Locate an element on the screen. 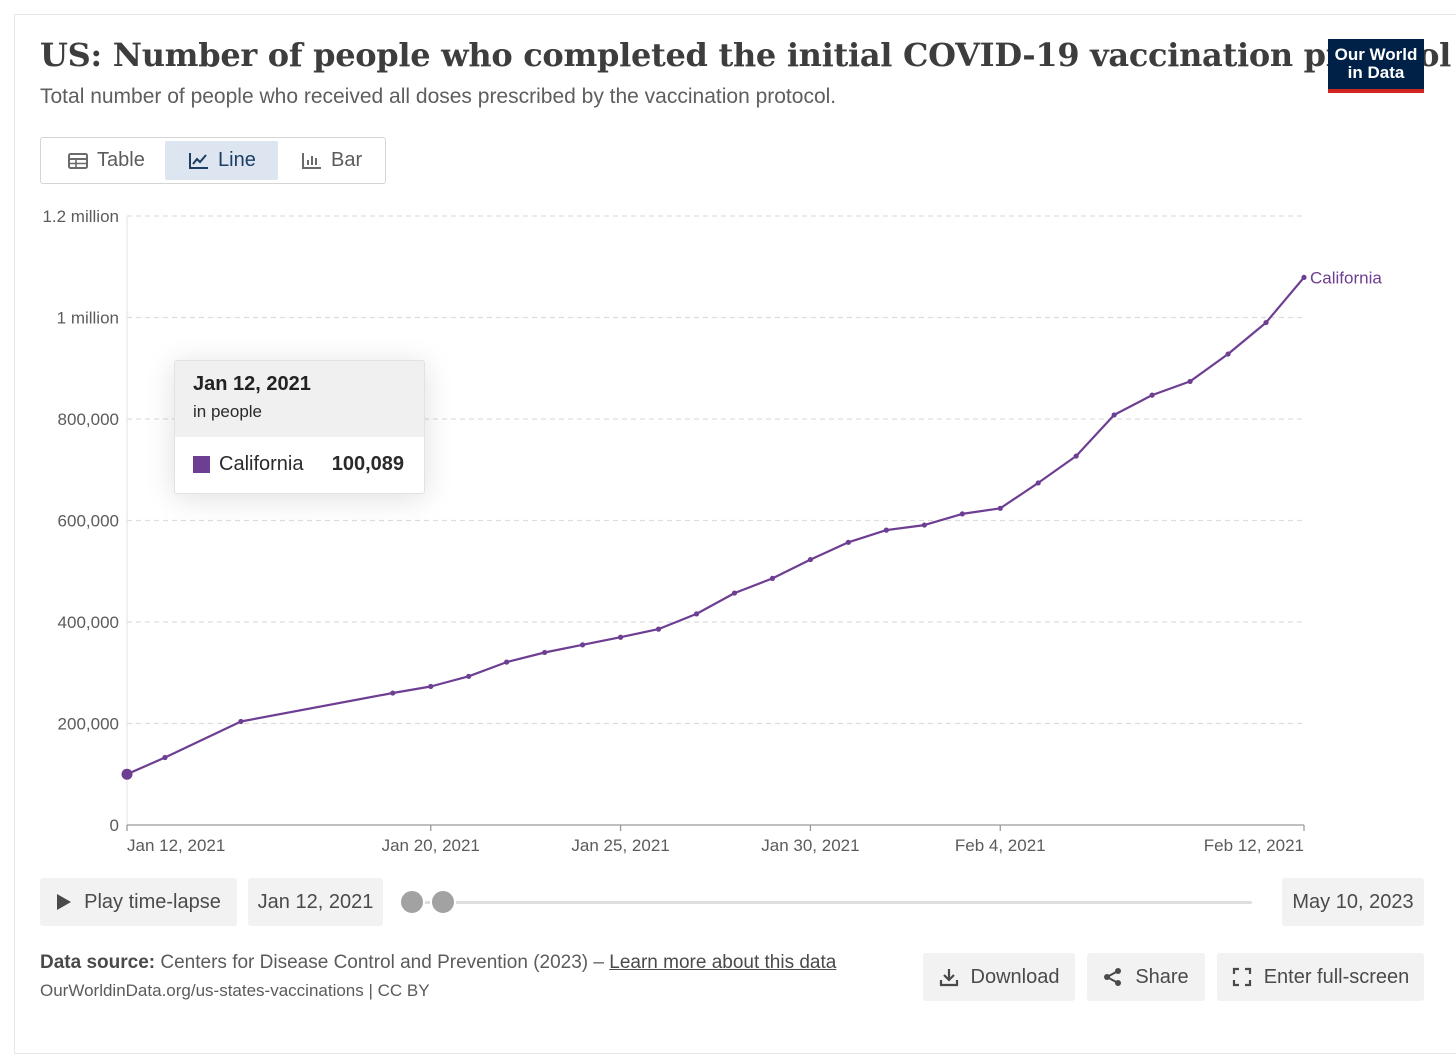 The image size is (1456, 1054). table-icon is located at coordinates (78, 160).